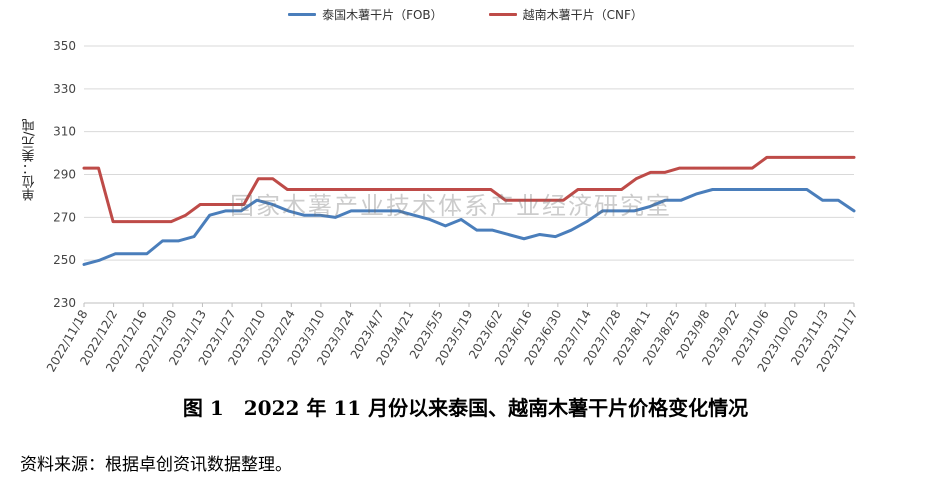 Image resolution: width=931 pixels, height=484 pixels. Describe the element at coordinates (64, 46) in the screenshot. I see `y-tick-label: 350` at that location.